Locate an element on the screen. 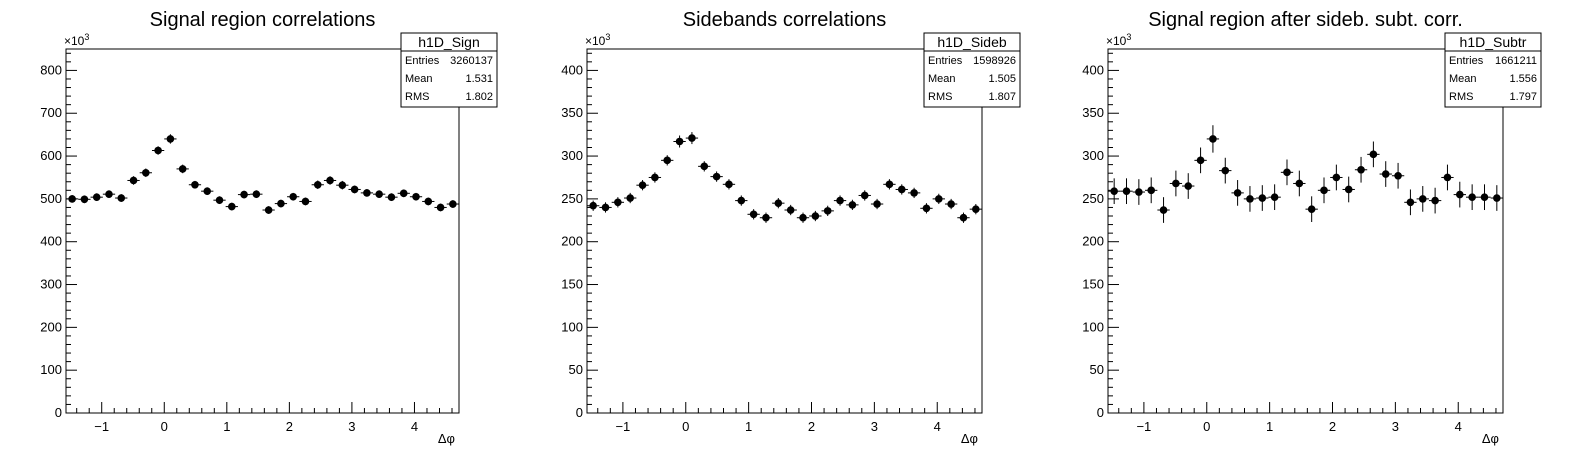  stats-row-value: 1.531 is located at coordinates (479, 79).